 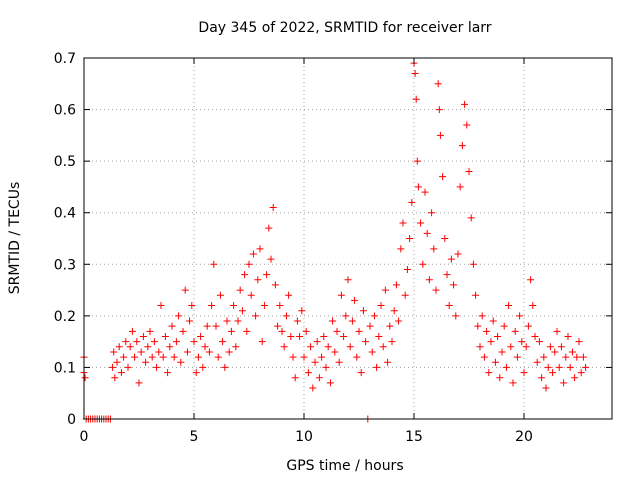 What do you see at coordinates (65, 59) in the screenshot?
I see `y-tick-label: 0.7` at bounding box center [65, 59].